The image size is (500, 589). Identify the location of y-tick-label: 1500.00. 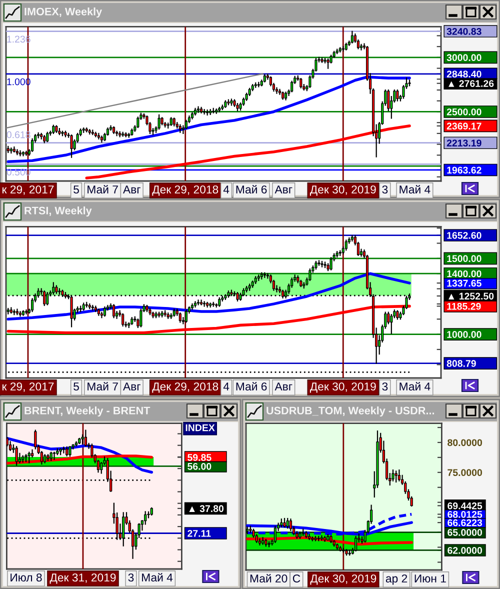
(464, 258).